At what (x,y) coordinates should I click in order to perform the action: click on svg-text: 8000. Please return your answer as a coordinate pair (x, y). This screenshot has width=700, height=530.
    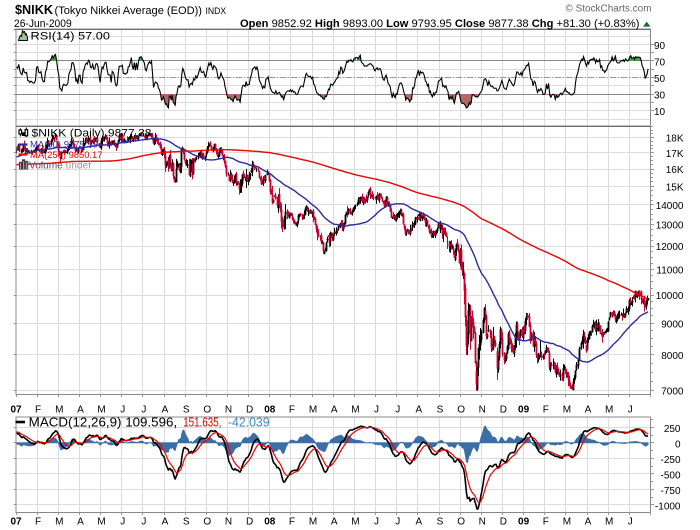
    Looking at the image, I should click on (672, 356).